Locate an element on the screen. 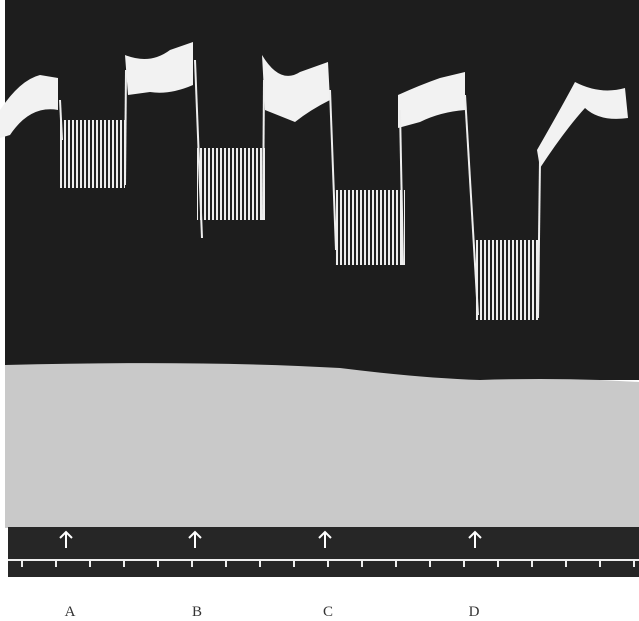 This screenshot has width=639, height=621. label: B is located at coordinates (197, 612).